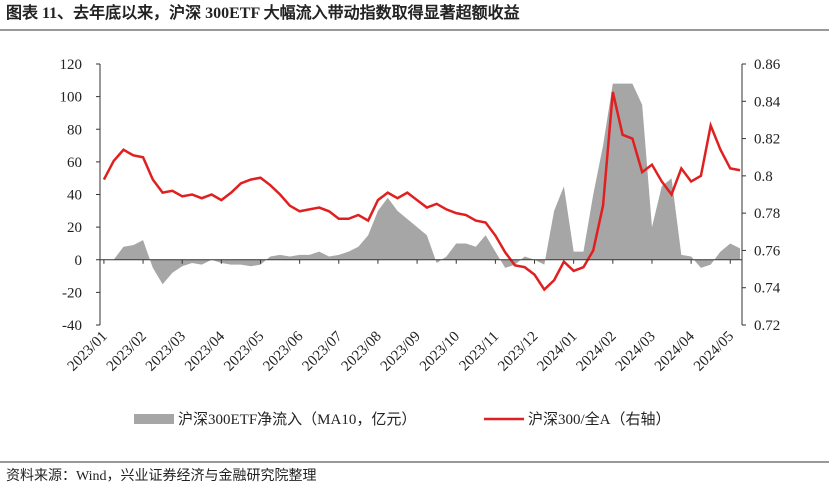 The image size is (829, 489). Describe the element at coordinates (244, 352) in the screenshot. I see `x-tick-label: 2023/05` at that location.